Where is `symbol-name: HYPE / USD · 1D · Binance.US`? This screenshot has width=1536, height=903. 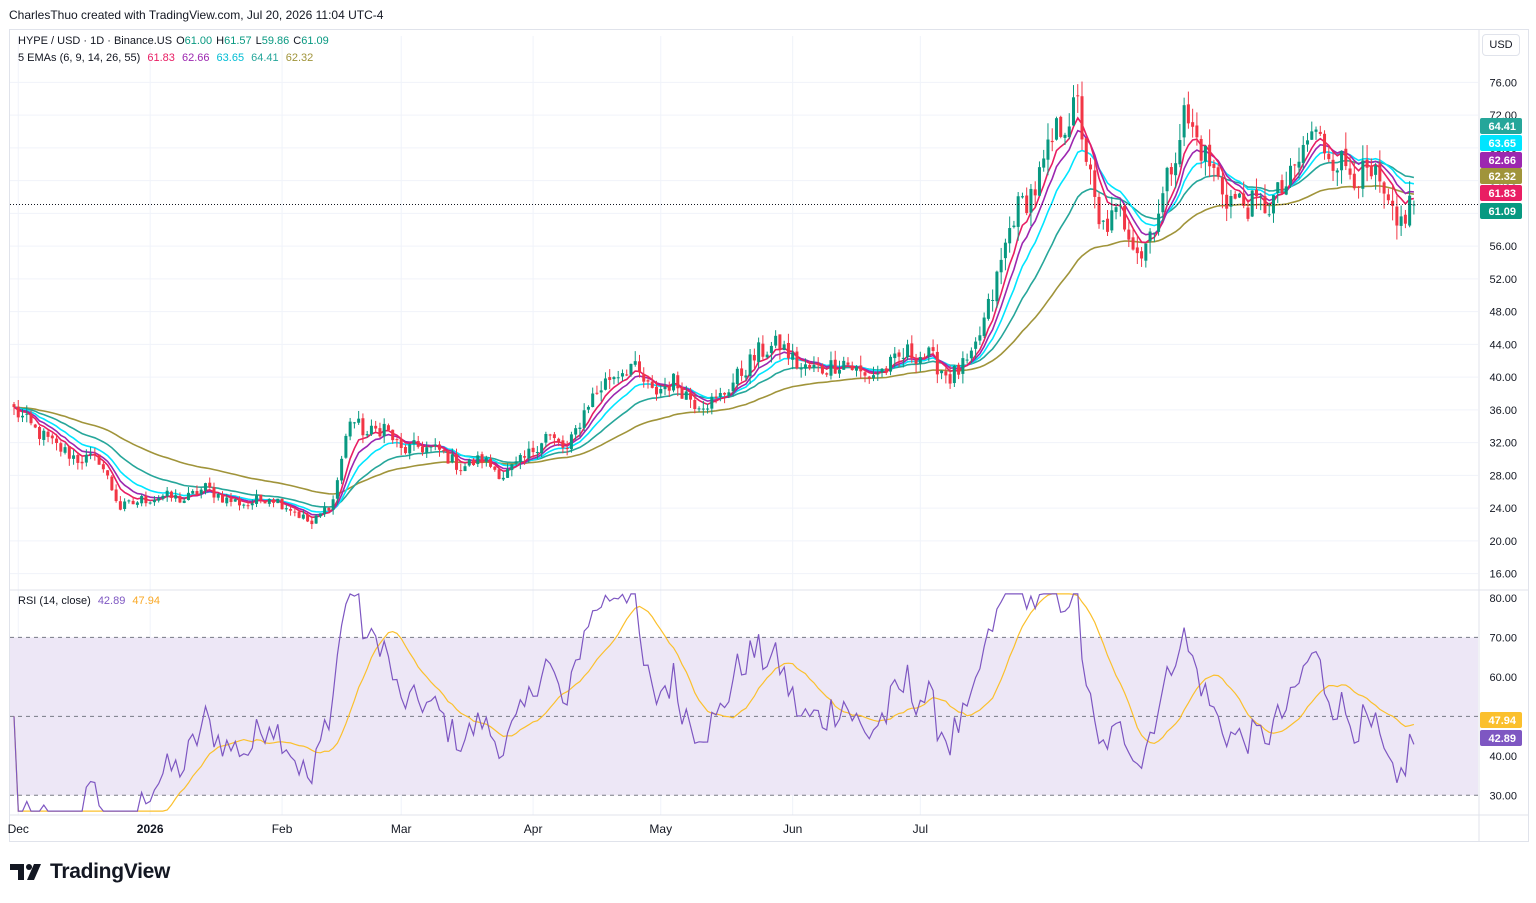
symbol-name: HYPE / USD · 1D · Binance.US is located at coordinates (95, 41).